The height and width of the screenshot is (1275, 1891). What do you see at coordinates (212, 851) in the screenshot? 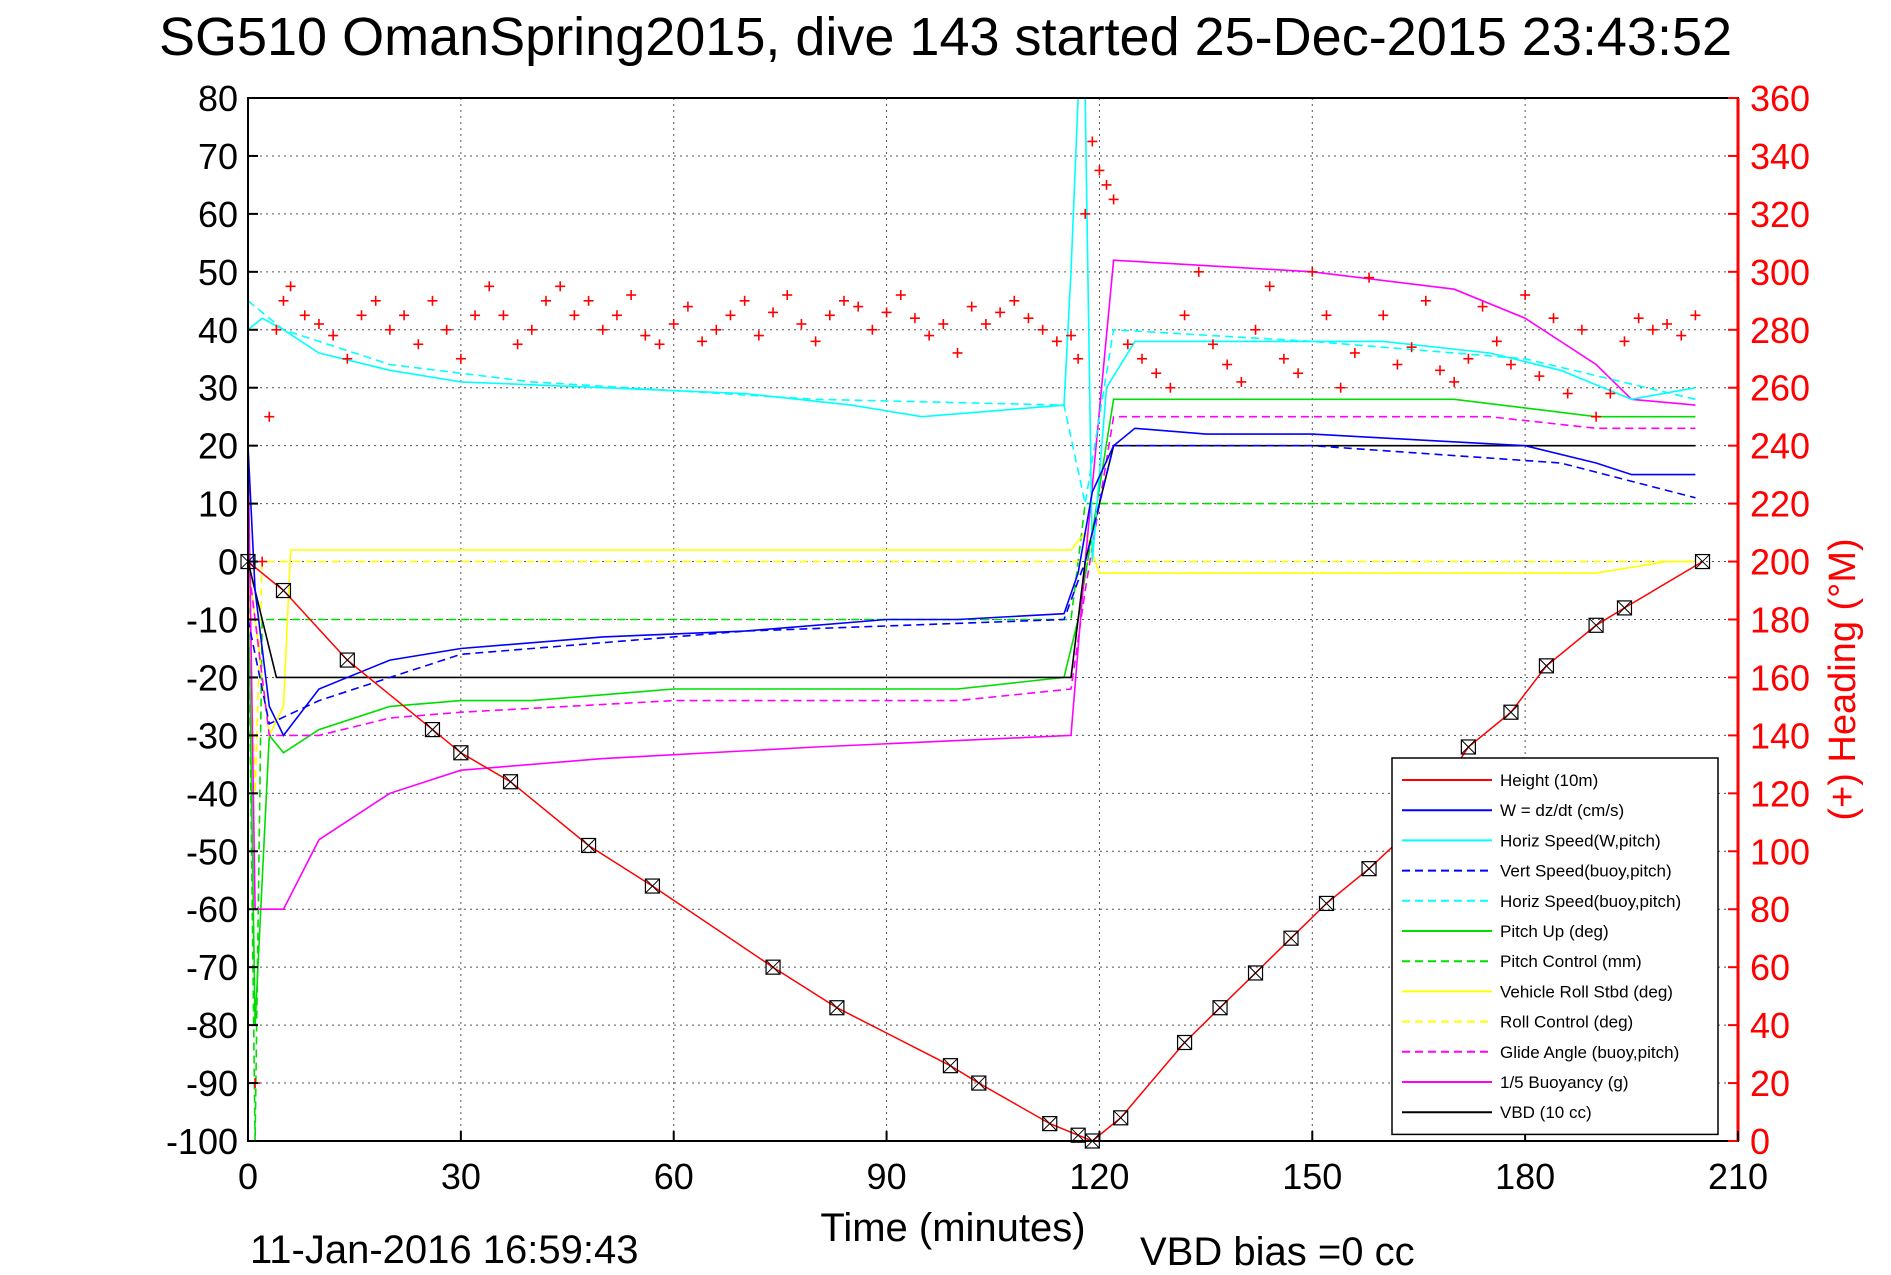
I see `left-tick-label: -50` at bounding box center [212, 851].